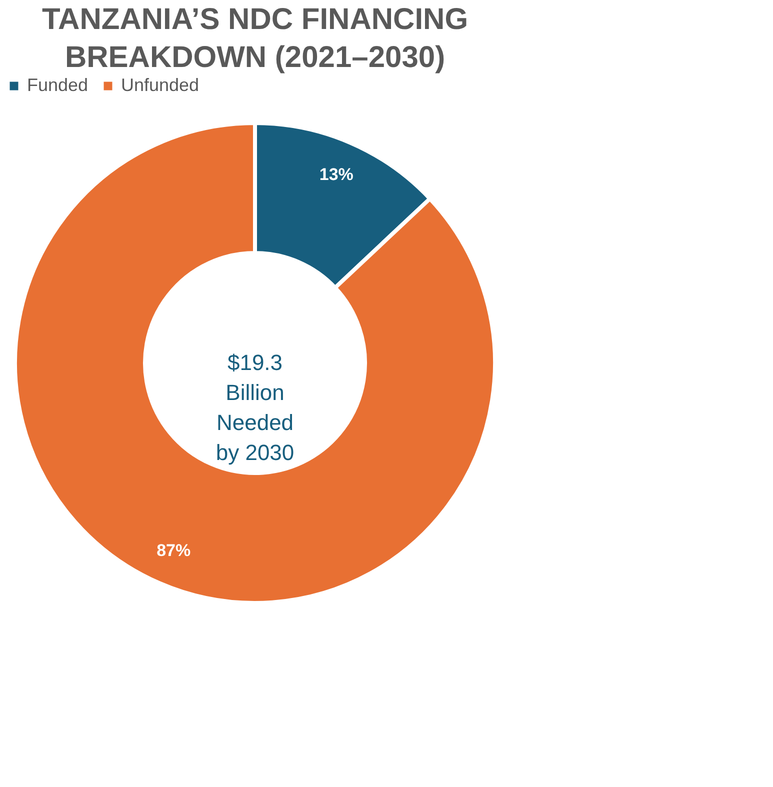 This screenshot has width=773, height=787. What do you see at coordinates (173, 550) in the screenshot?
I see `data-label: 87%` at bounding box center [173, 550].